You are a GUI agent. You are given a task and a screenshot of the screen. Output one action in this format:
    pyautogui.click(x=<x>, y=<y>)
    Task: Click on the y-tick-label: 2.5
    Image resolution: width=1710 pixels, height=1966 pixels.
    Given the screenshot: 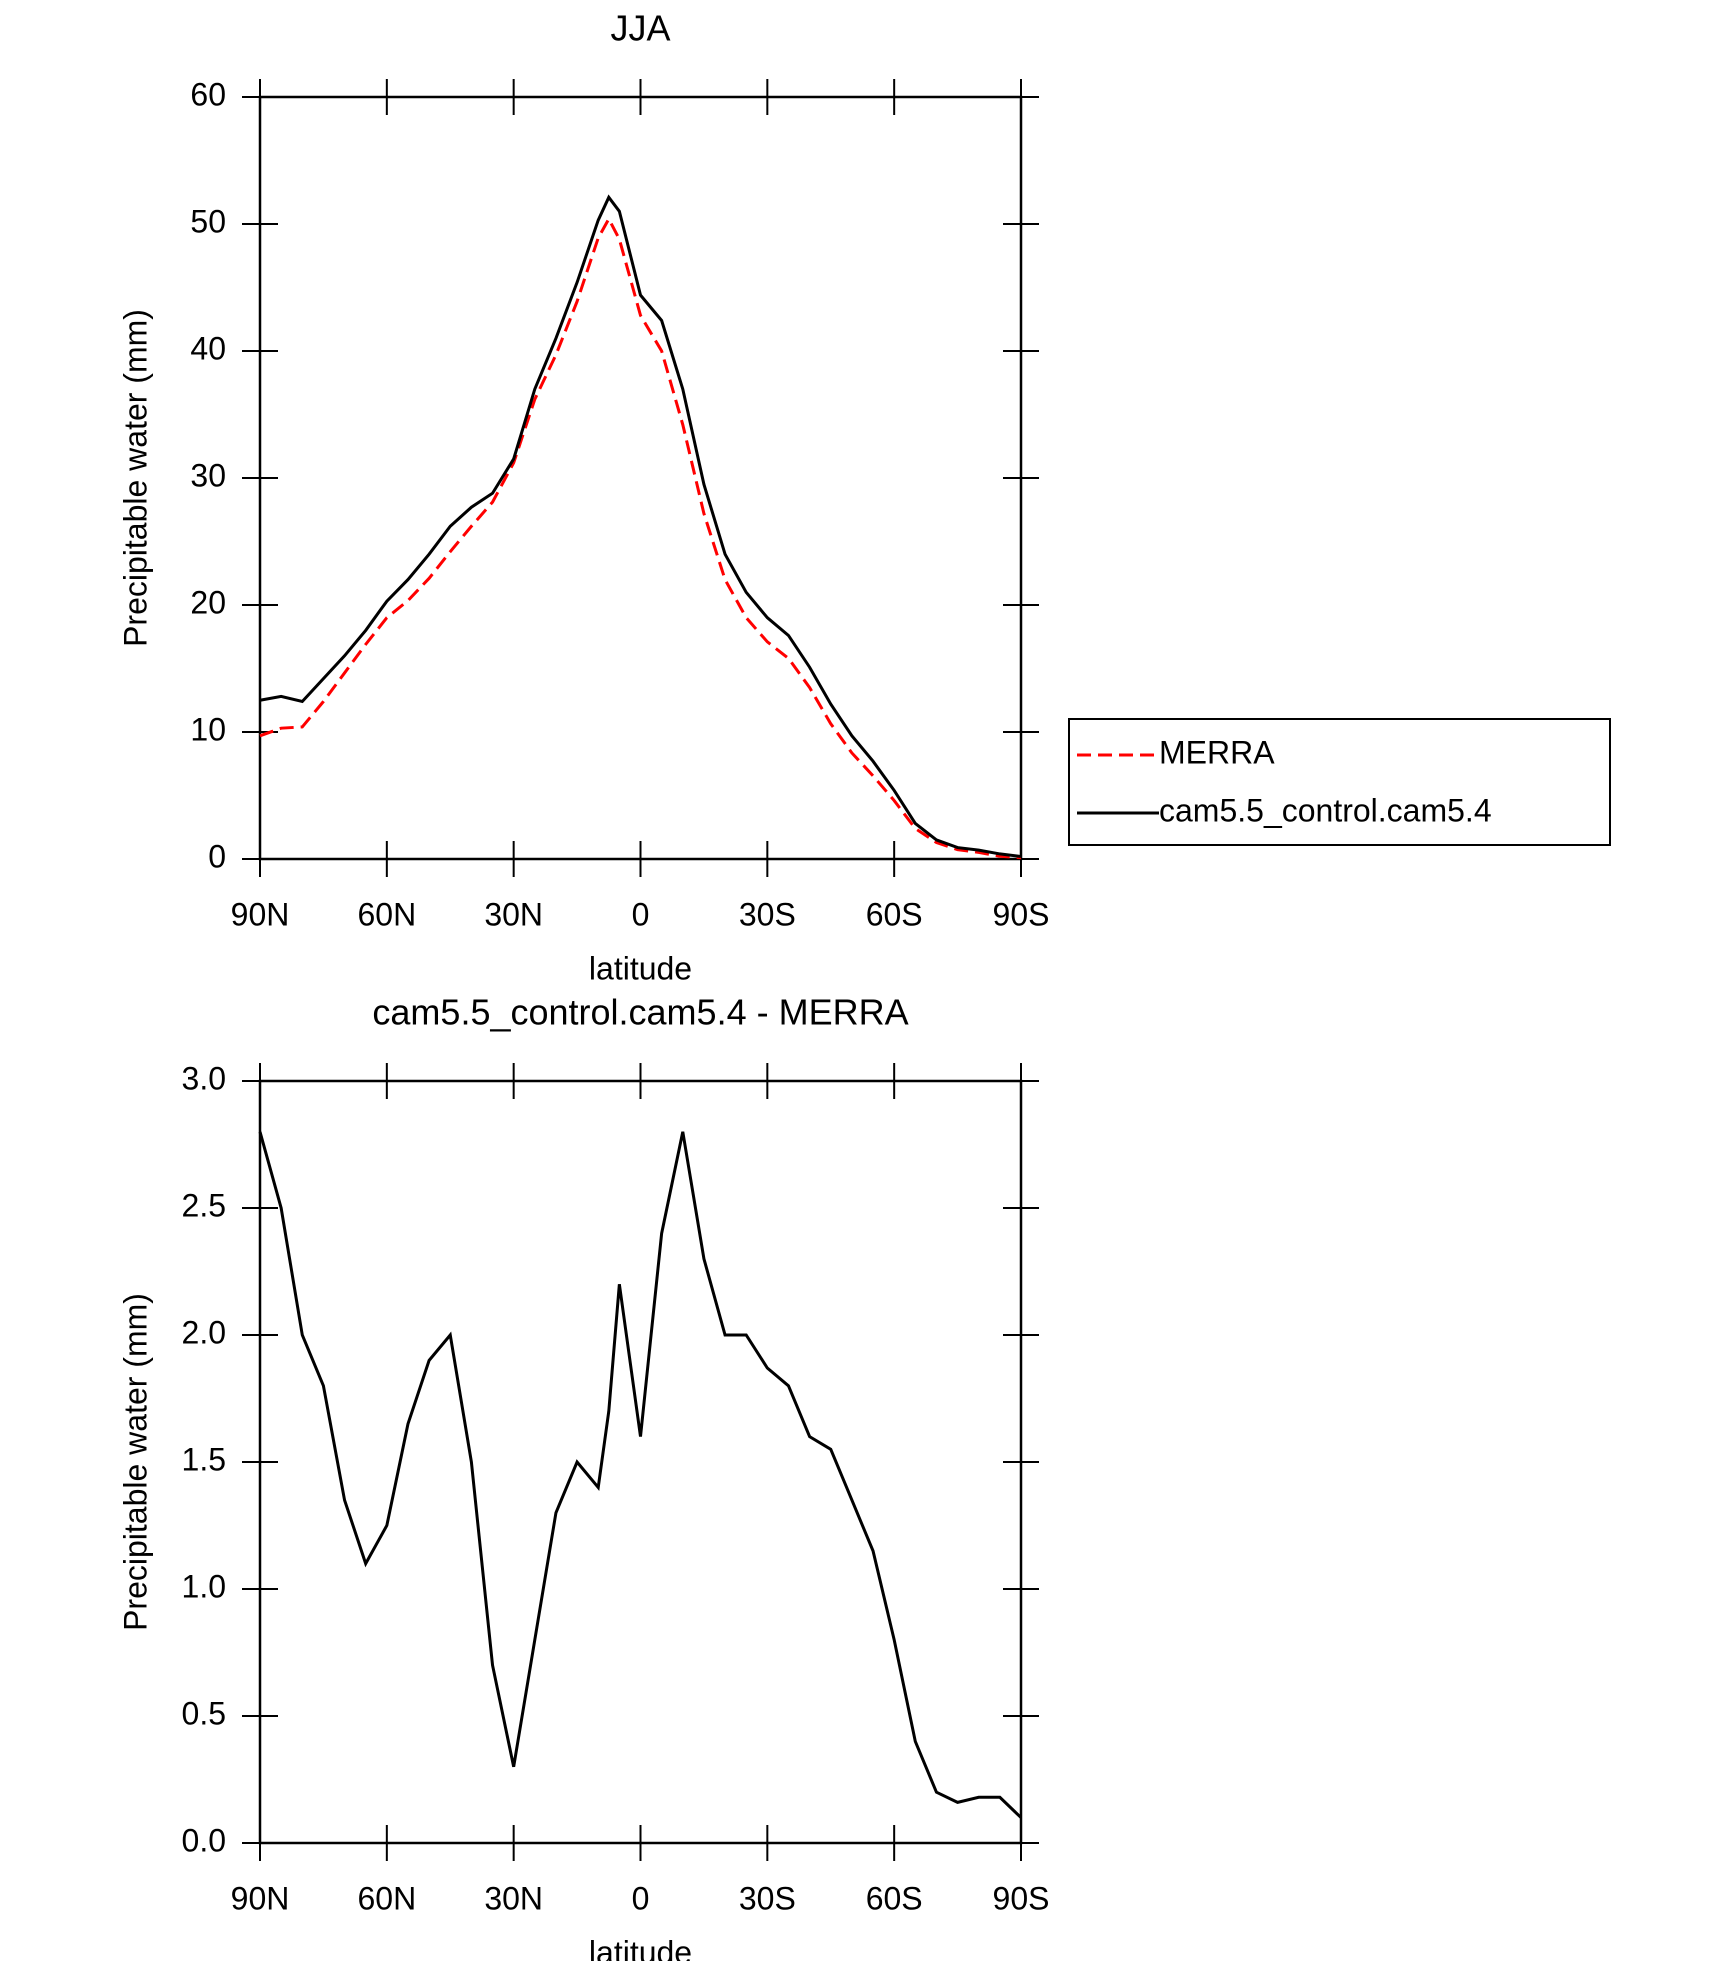 What is the action you would take?
    pyautogui.click(x=204, y=1205)
    